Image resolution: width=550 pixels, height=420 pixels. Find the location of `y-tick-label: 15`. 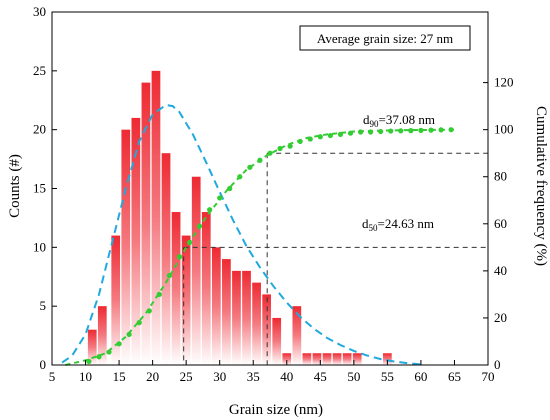

y-tick-label: 15 is located at coordinates (39, 188).